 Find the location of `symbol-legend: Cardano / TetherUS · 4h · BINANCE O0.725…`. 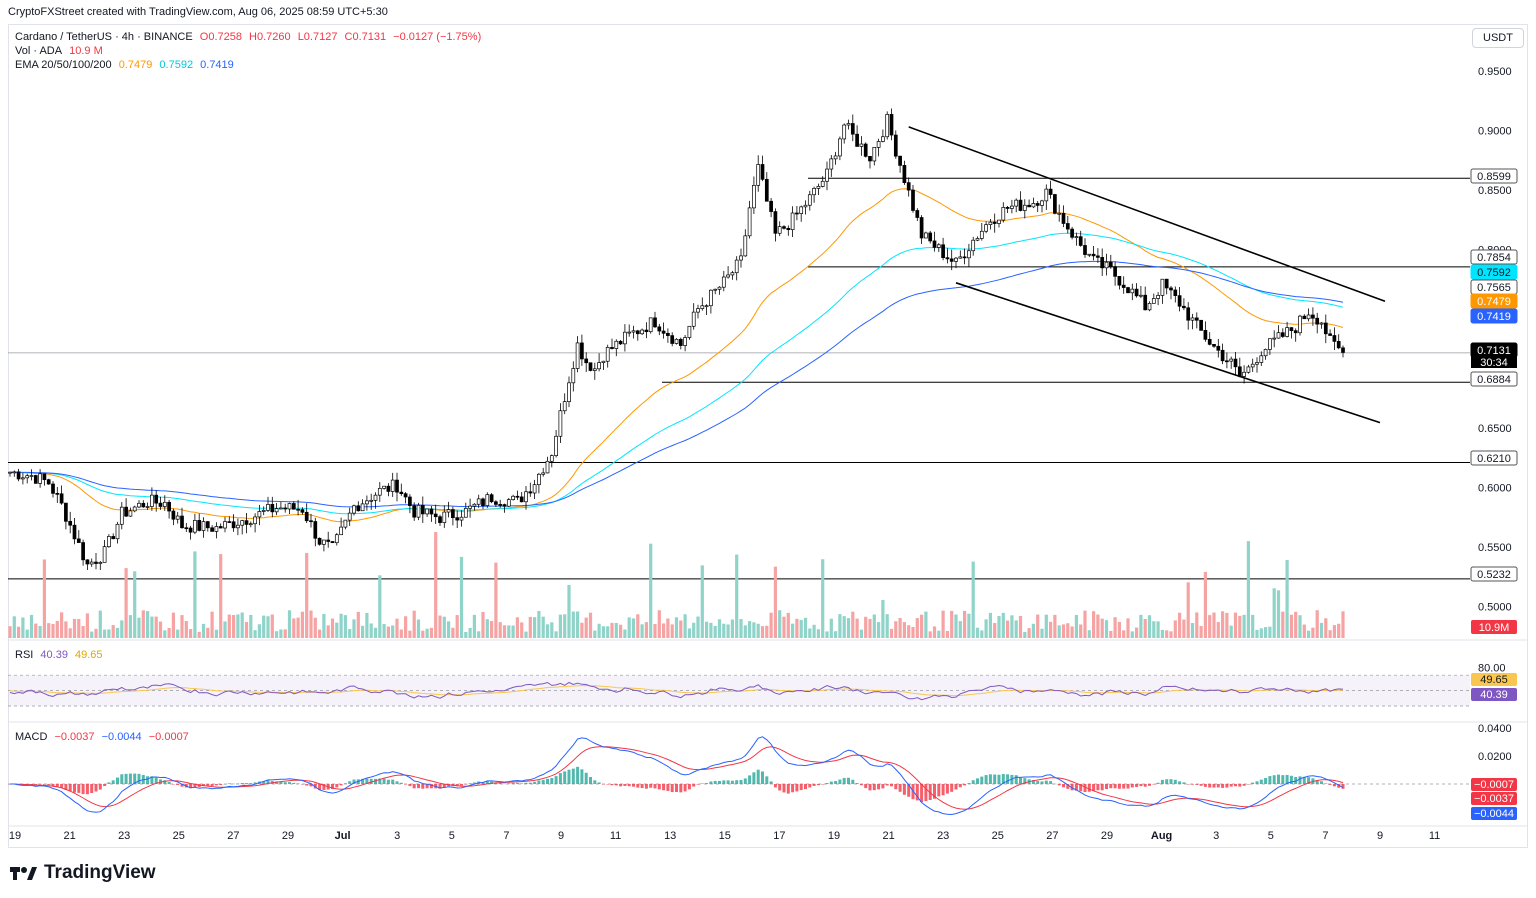

symbol-legend: Cardano / TetherUS · 4h · BINANCE O0.725… is located at coordinates (250, 37).